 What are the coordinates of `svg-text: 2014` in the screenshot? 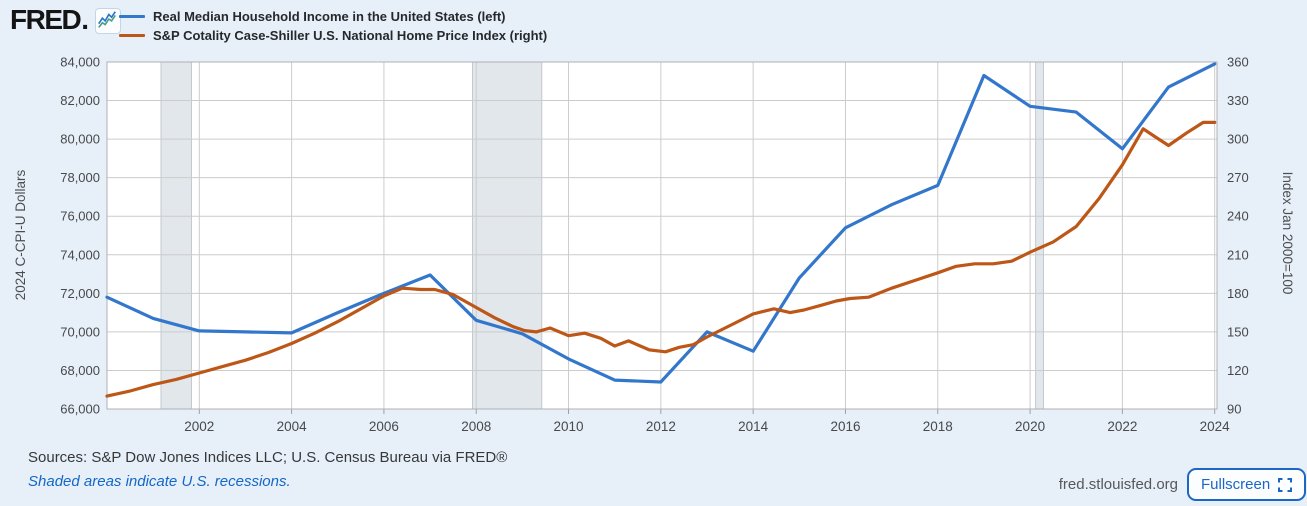 It's located at (753, 426).